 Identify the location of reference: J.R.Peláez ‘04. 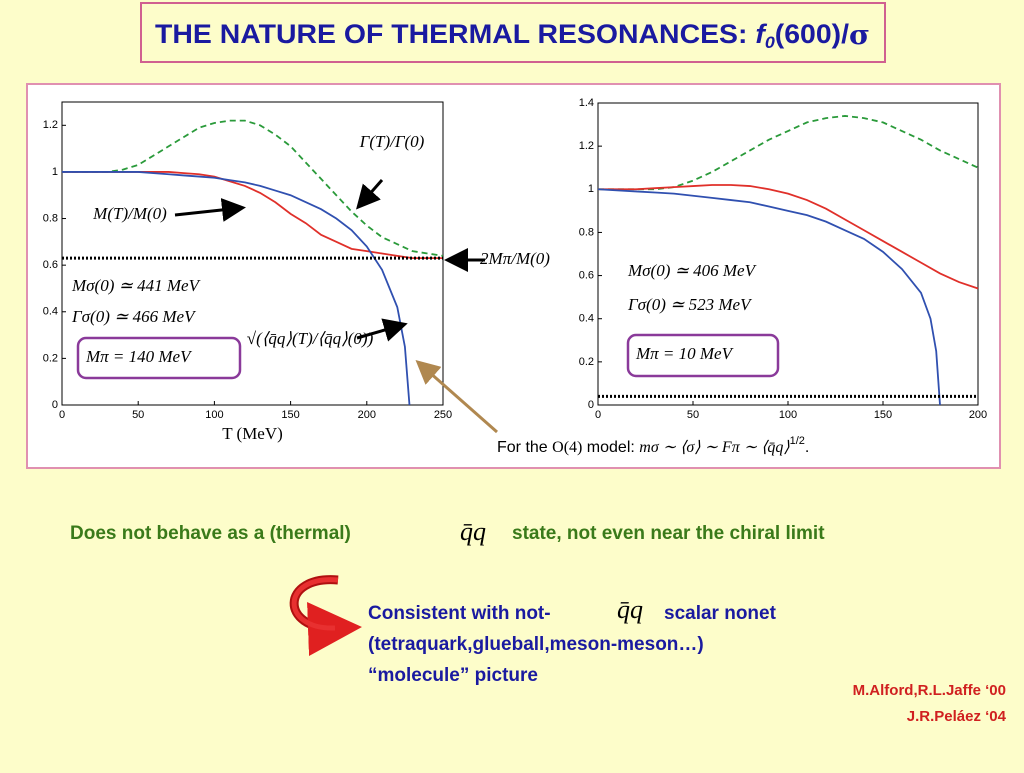
(957, 716).